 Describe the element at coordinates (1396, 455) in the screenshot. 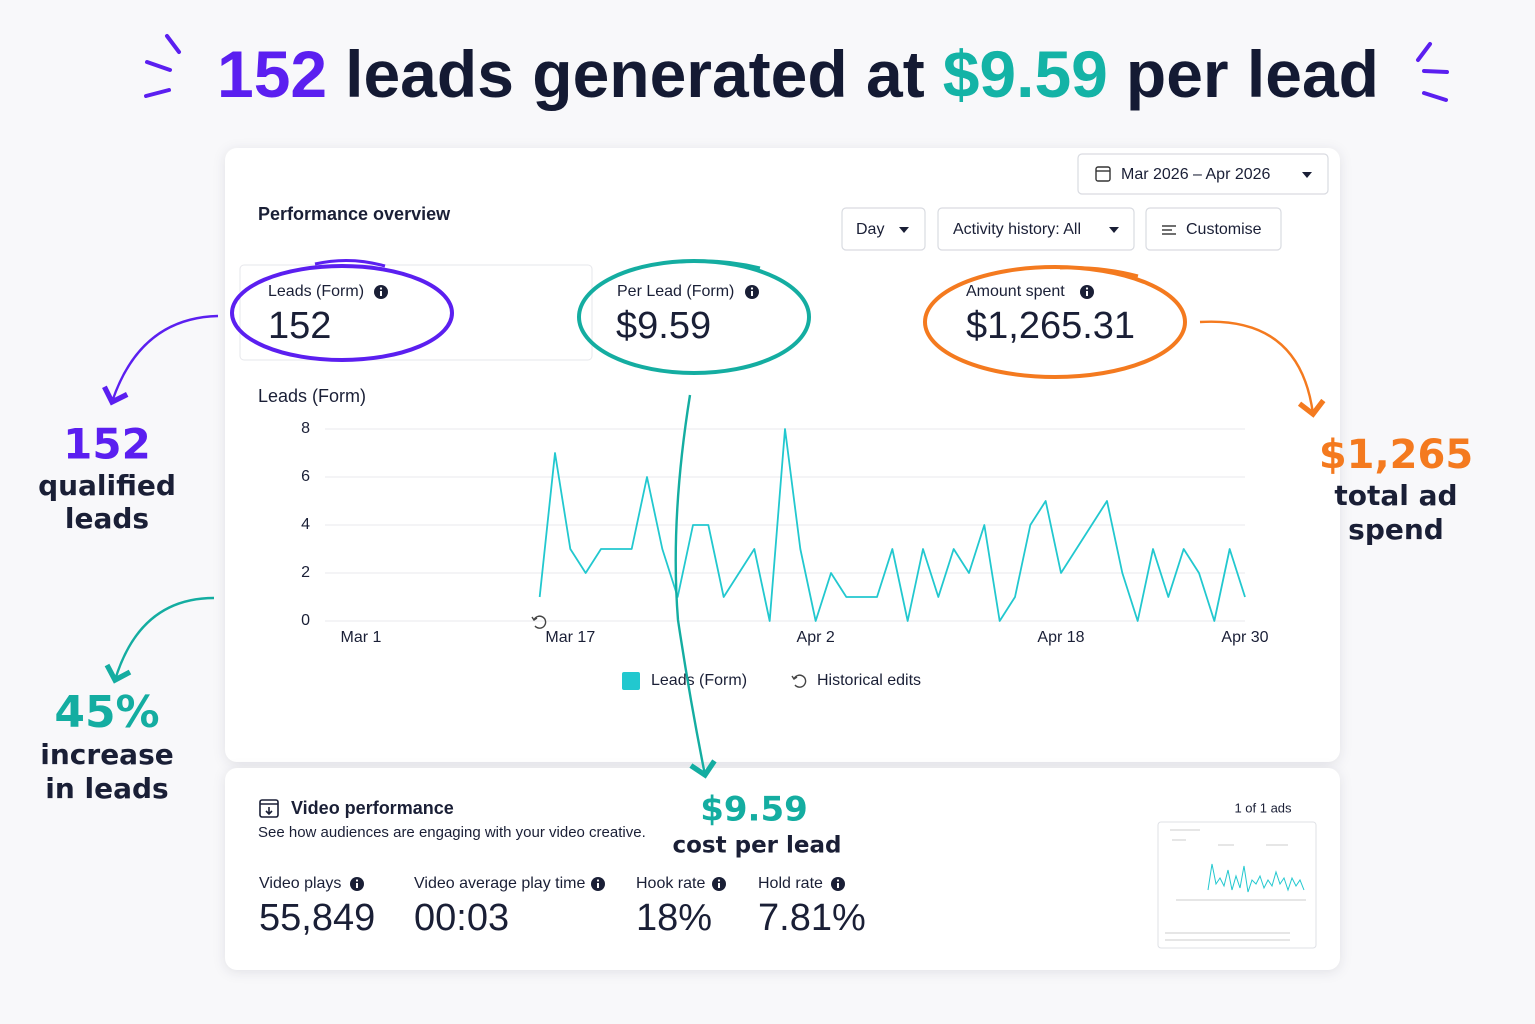

I see `annotation-figure: $1,265` at that location.